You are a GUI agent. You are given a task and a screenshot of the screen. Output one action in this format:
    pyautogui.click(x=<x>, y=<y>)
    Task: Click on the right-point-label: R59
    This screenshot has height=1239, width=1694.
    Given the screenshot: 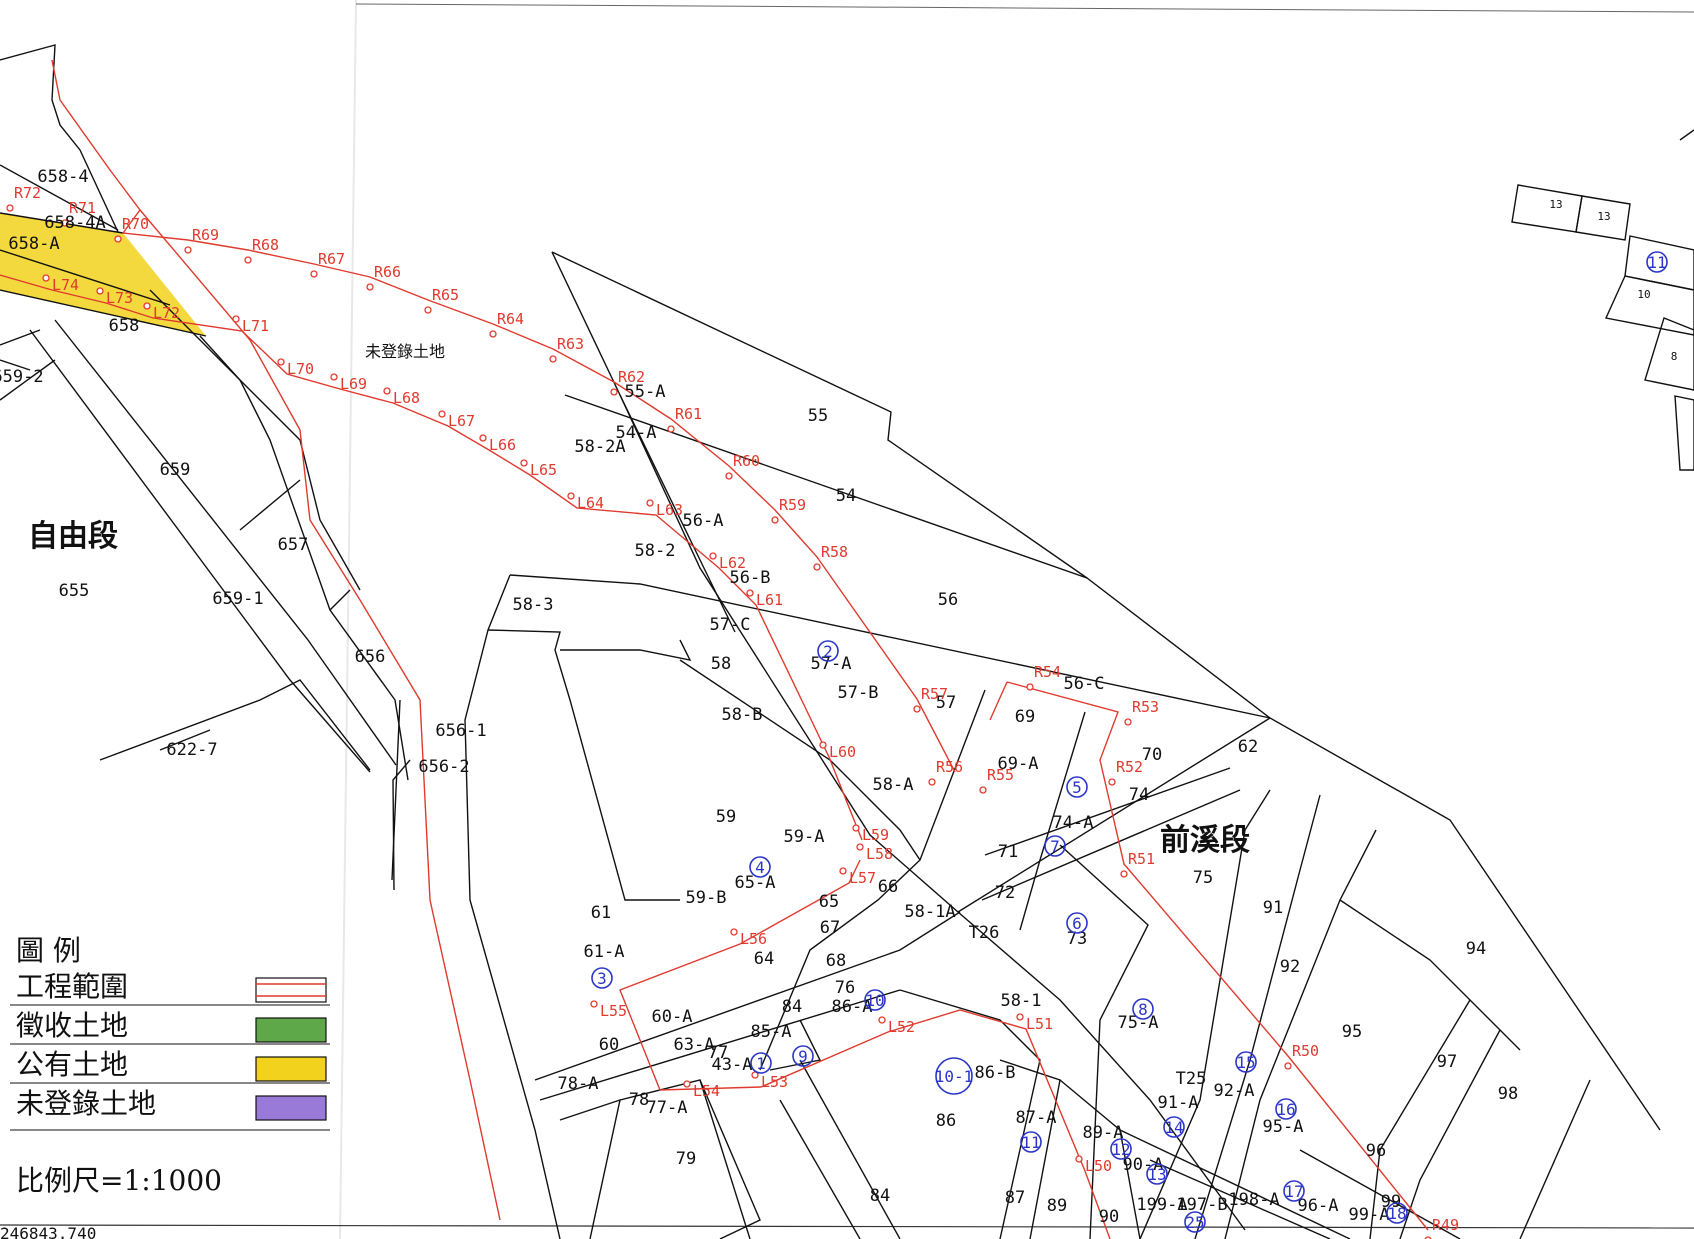 What is the action you would take?
    pyautogui.click(x=792, y=505)
    